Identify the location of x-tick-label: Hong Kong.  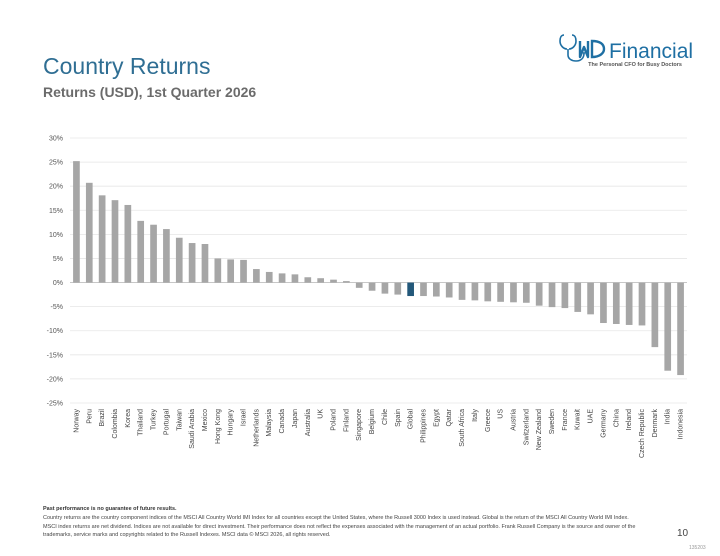
(218, 426).